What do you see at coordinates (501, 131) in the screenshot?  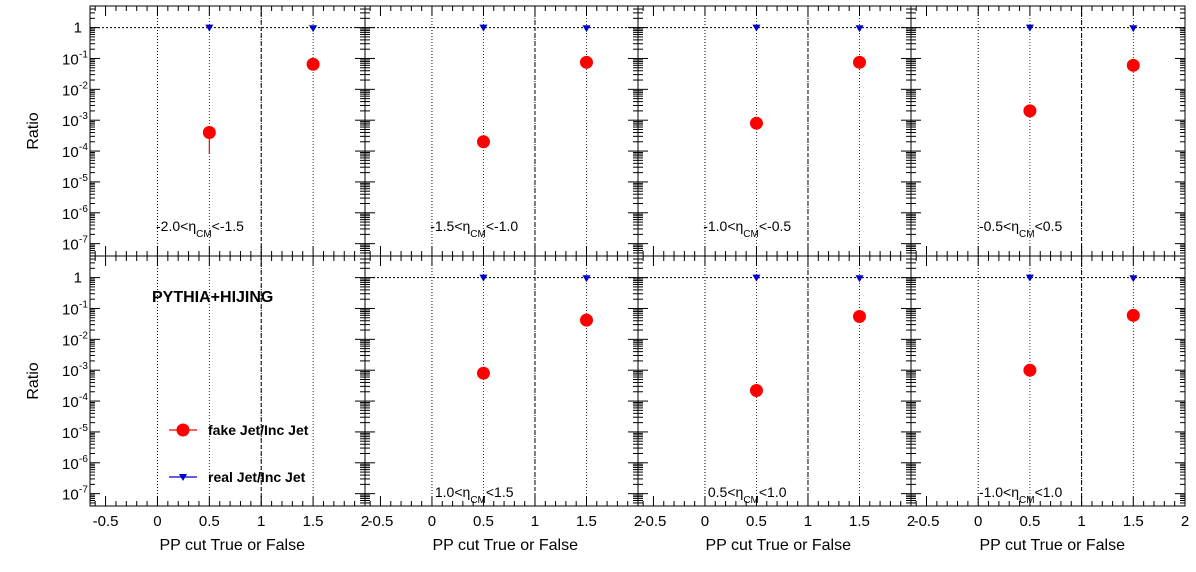 I see `panel-2: -1.5<ηCM<-1.0` at bounding box center [501, 131].